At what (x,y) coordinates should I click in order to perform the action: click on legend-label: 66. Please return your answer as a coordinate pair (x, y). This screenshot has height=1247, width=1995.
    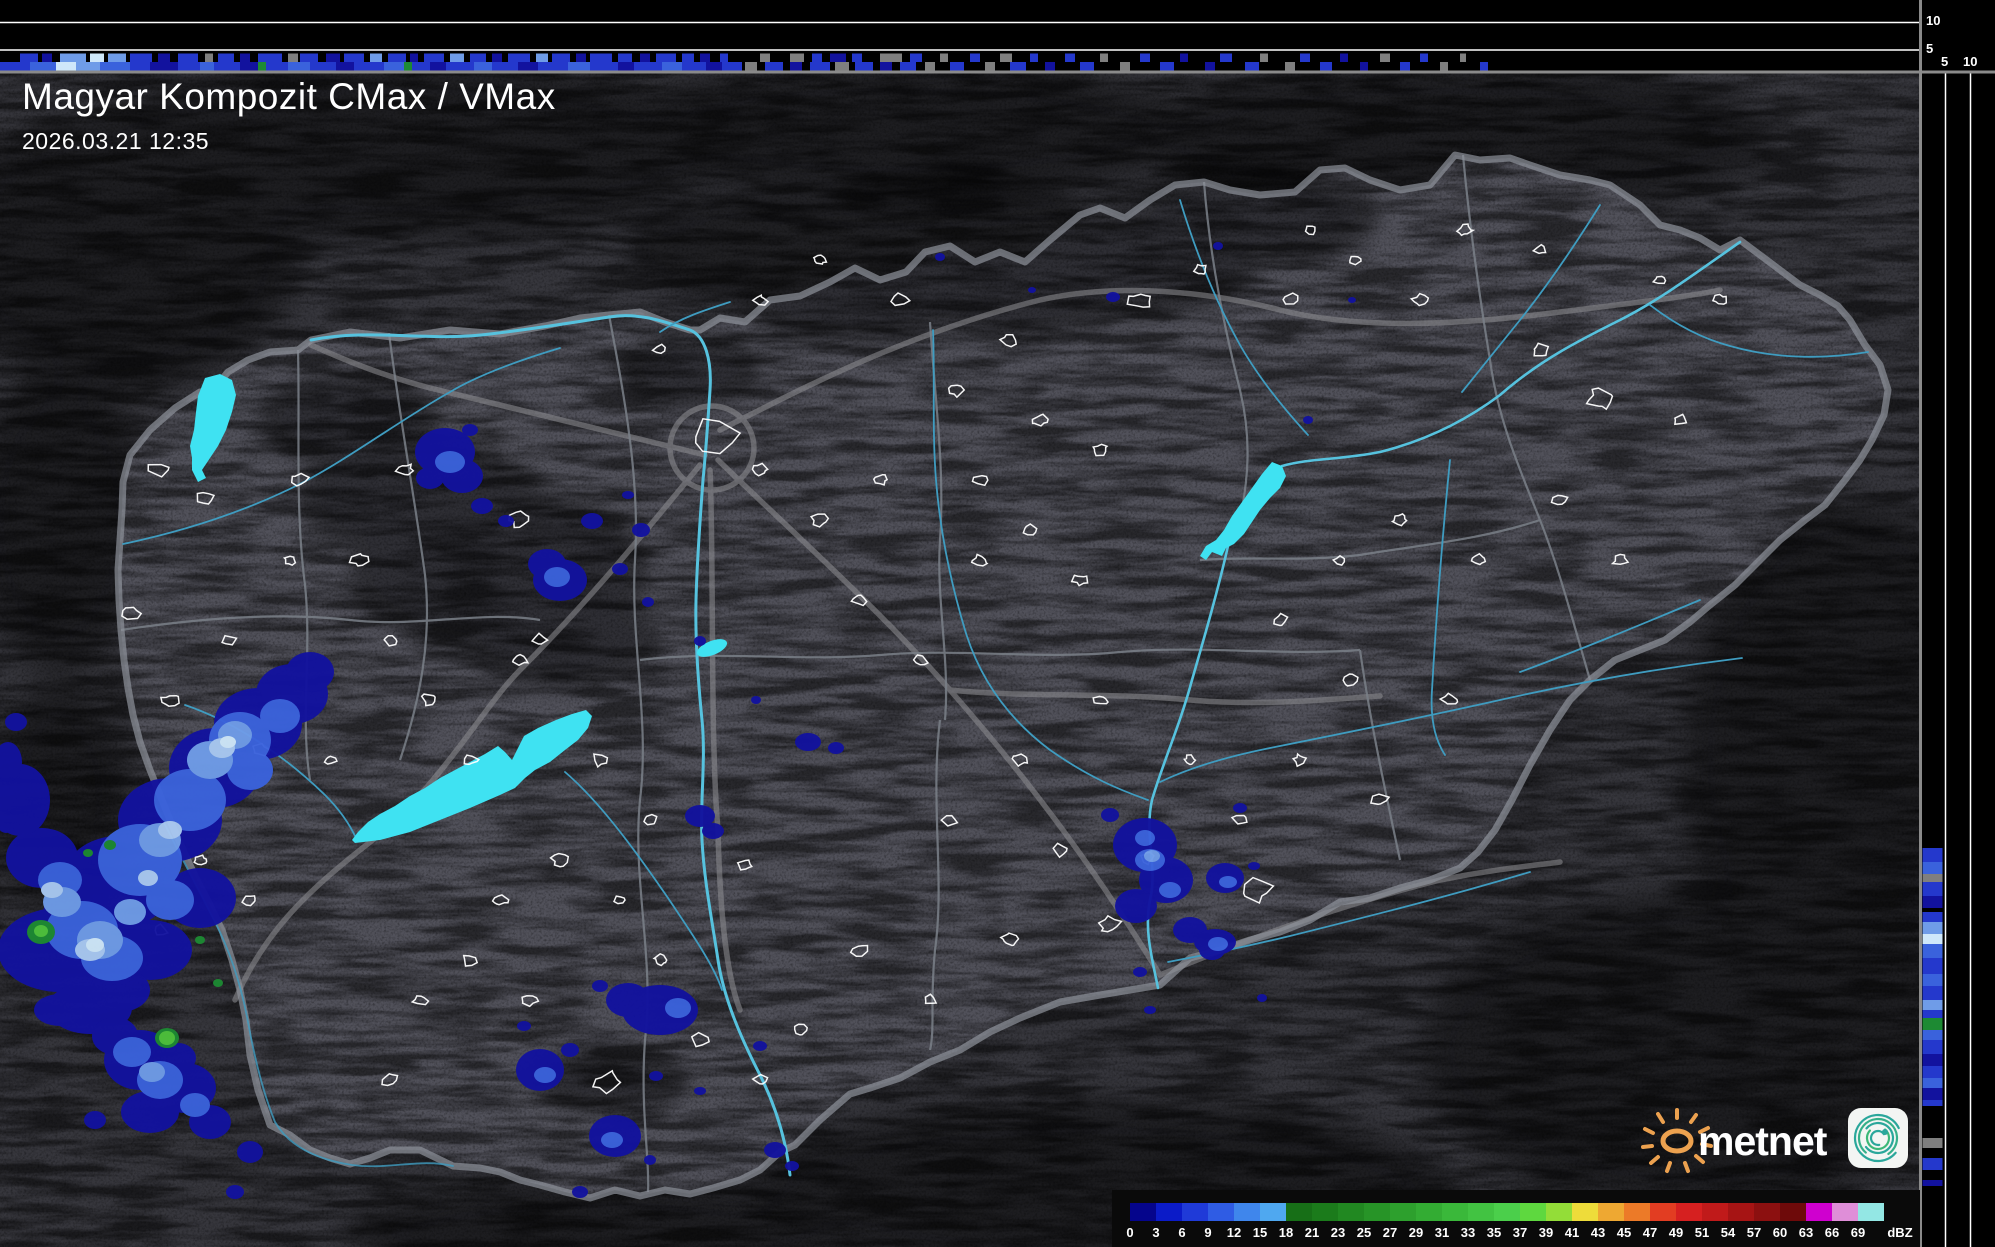
    Looking at the image, I should click on (1832, 1232).